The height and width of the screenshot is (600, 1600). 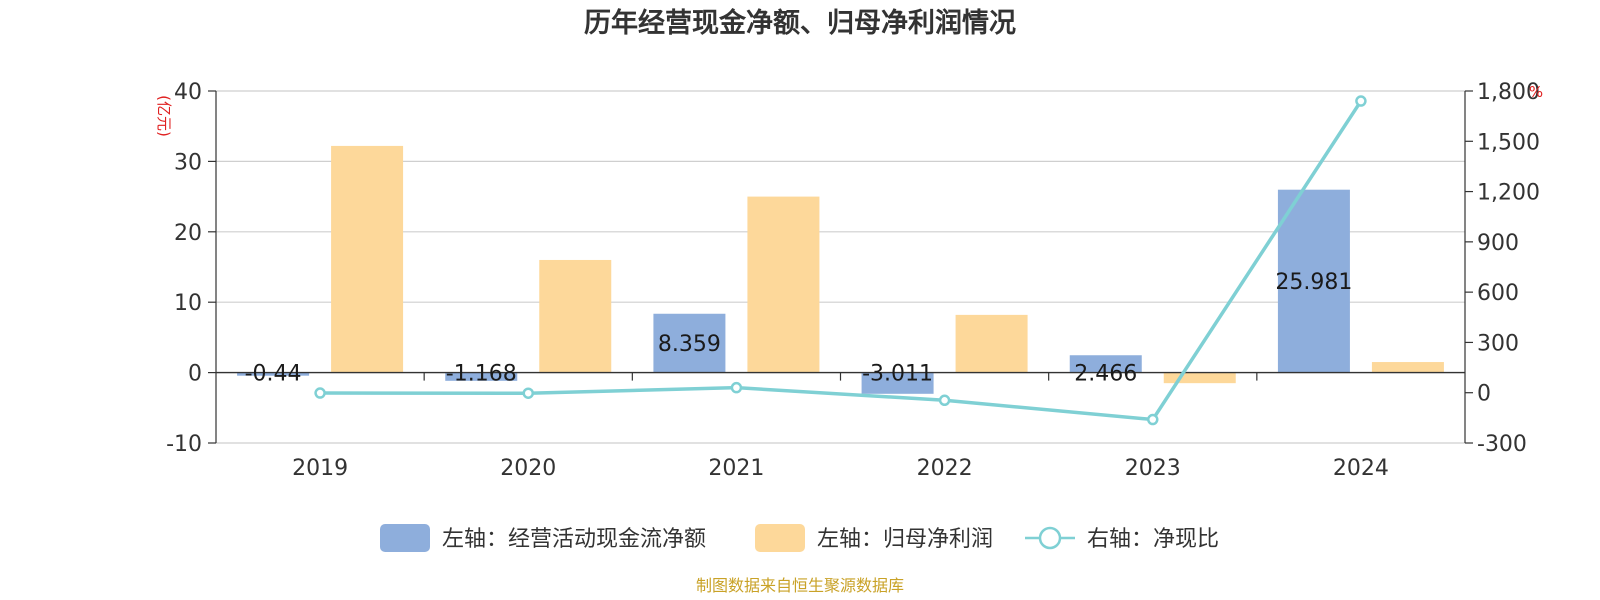 I want to click on x-tick-label: 2024, so click(x=1361, y=468).